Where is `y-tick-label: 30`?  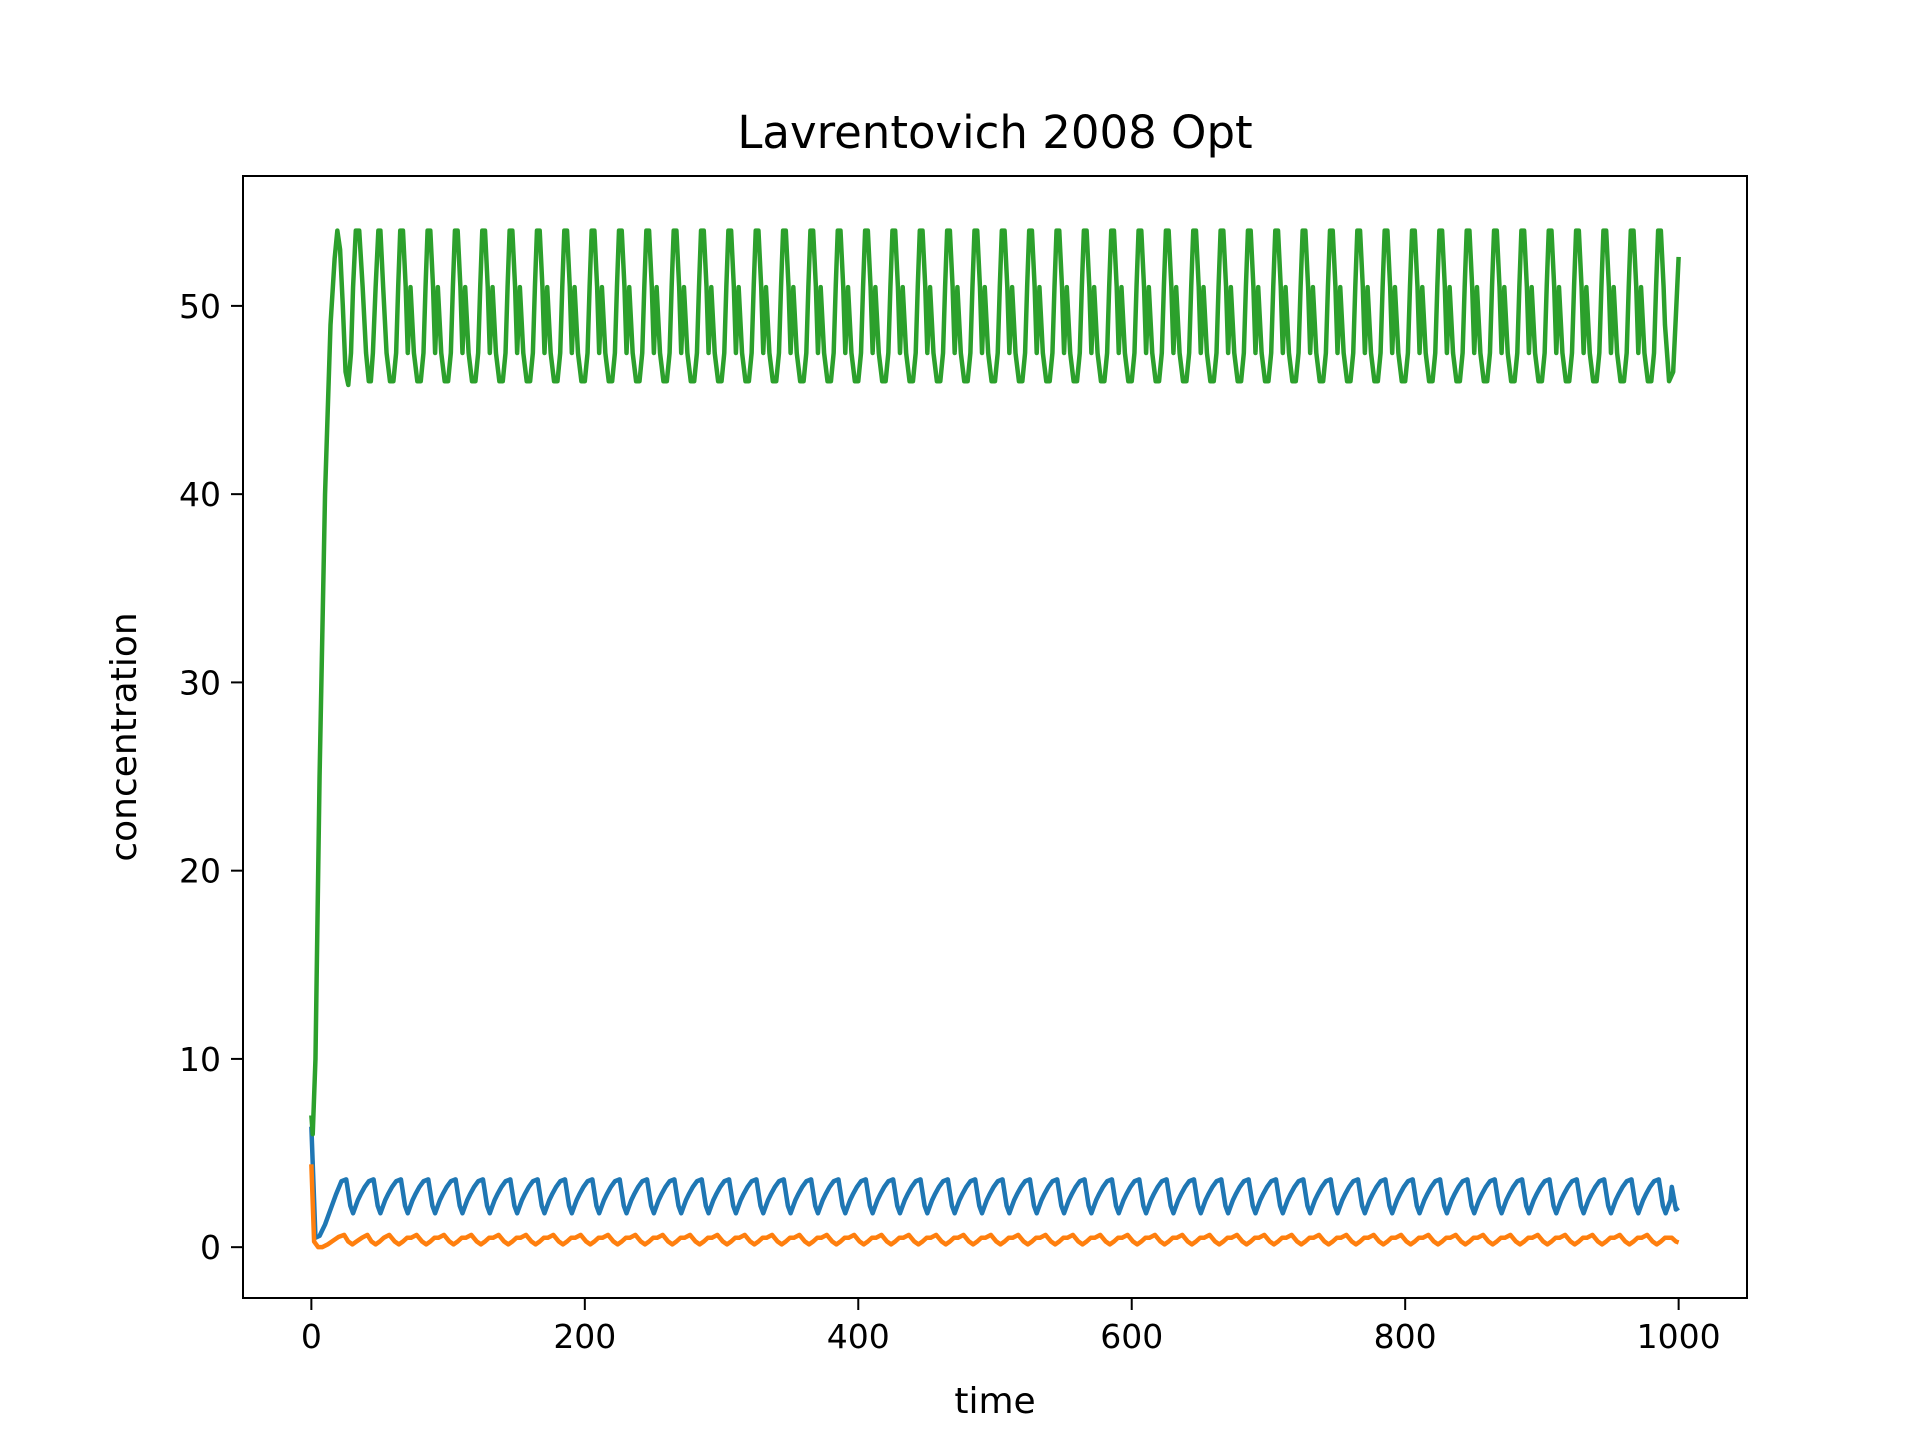 y-tick-label: 30 is located at coordinates (200, 682).